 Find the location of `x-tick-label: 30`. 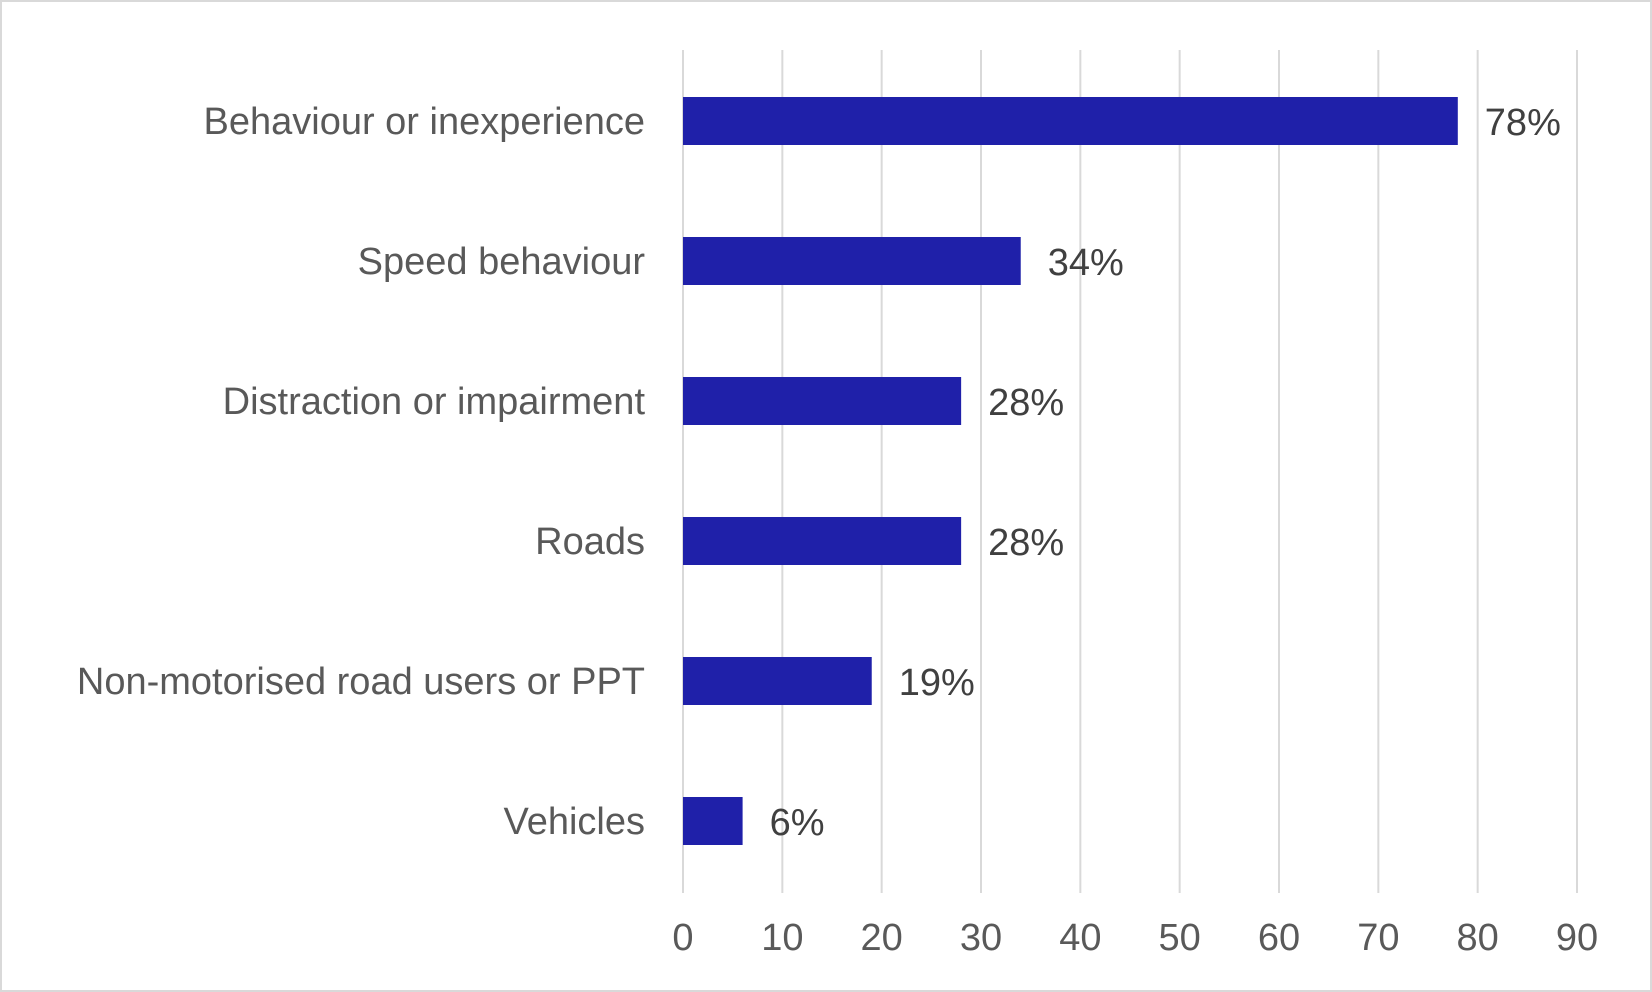

x-tick-label: 30 is located at coordinates (981, 938).